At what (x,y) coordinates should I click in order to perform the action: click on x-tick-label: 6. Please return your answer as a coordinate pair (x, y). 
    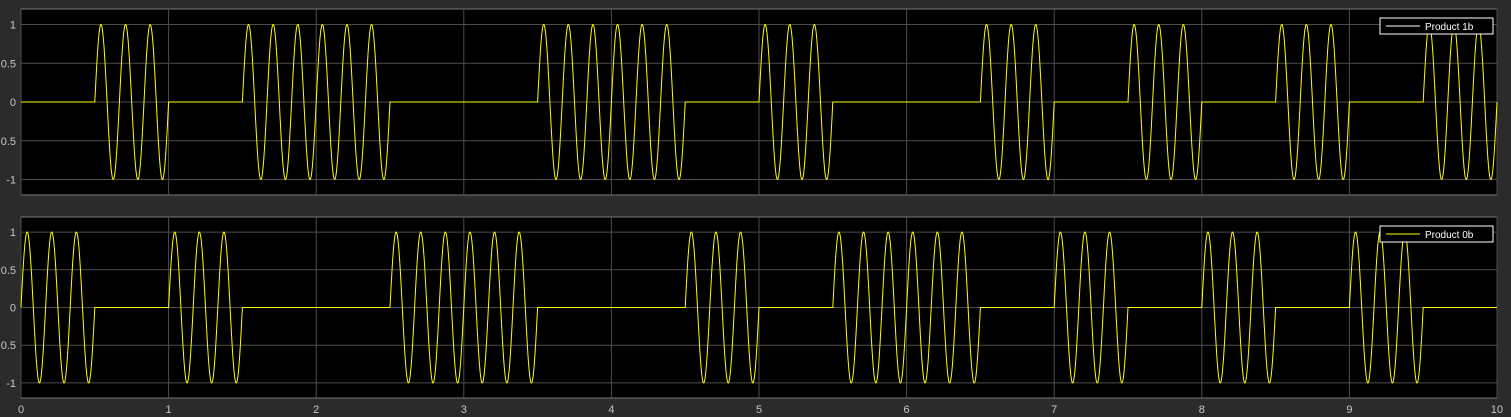
    Looking at the image, I should click on (907, 410).